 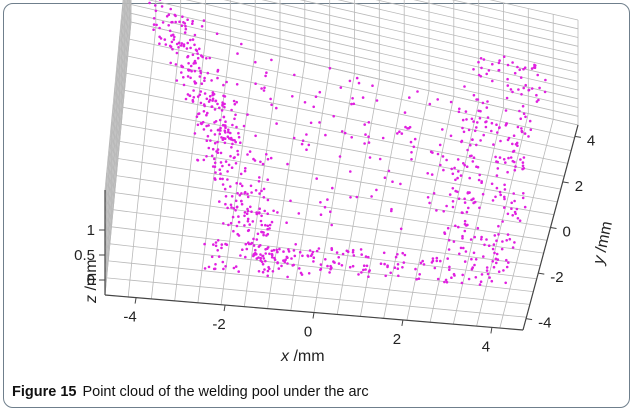 What do you see at coordinates (129, 317) in the screenshot?
I see `x-tick-label: -4` at bounding box center [129, 317].